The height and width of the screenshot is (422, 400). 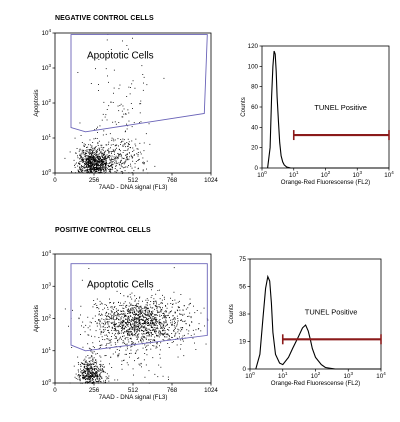 I want to click on y-tick-label: 10⁴, so click(x=47, y=253).